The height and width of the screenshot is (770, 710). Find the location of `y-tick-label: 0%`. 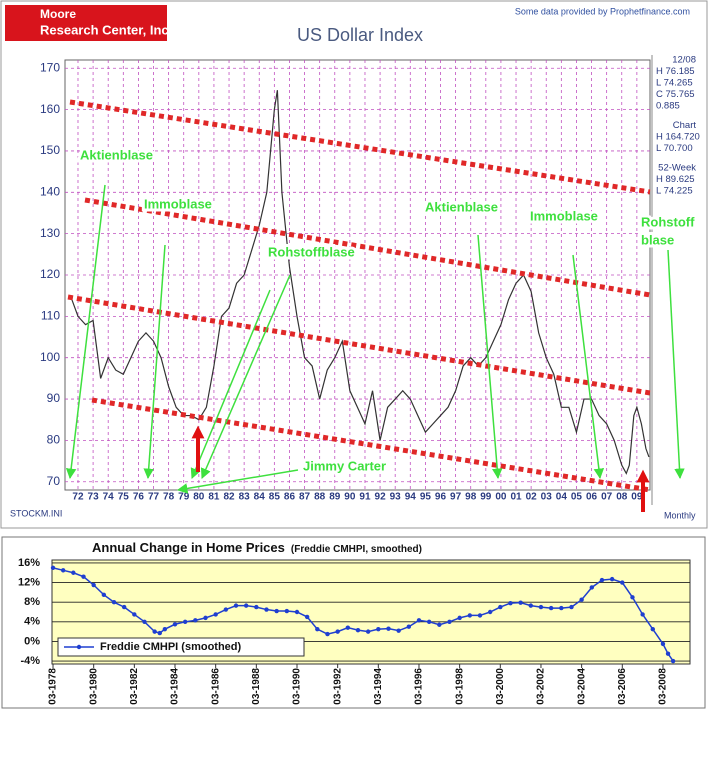

y-tick-label: 0% is located at coordinates (32, 641).